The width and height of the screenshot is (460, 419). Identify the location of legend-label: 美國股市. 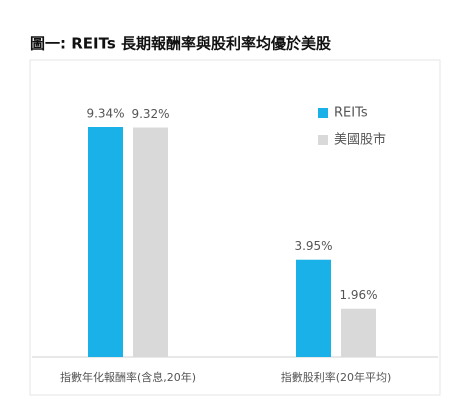
(360, 140).